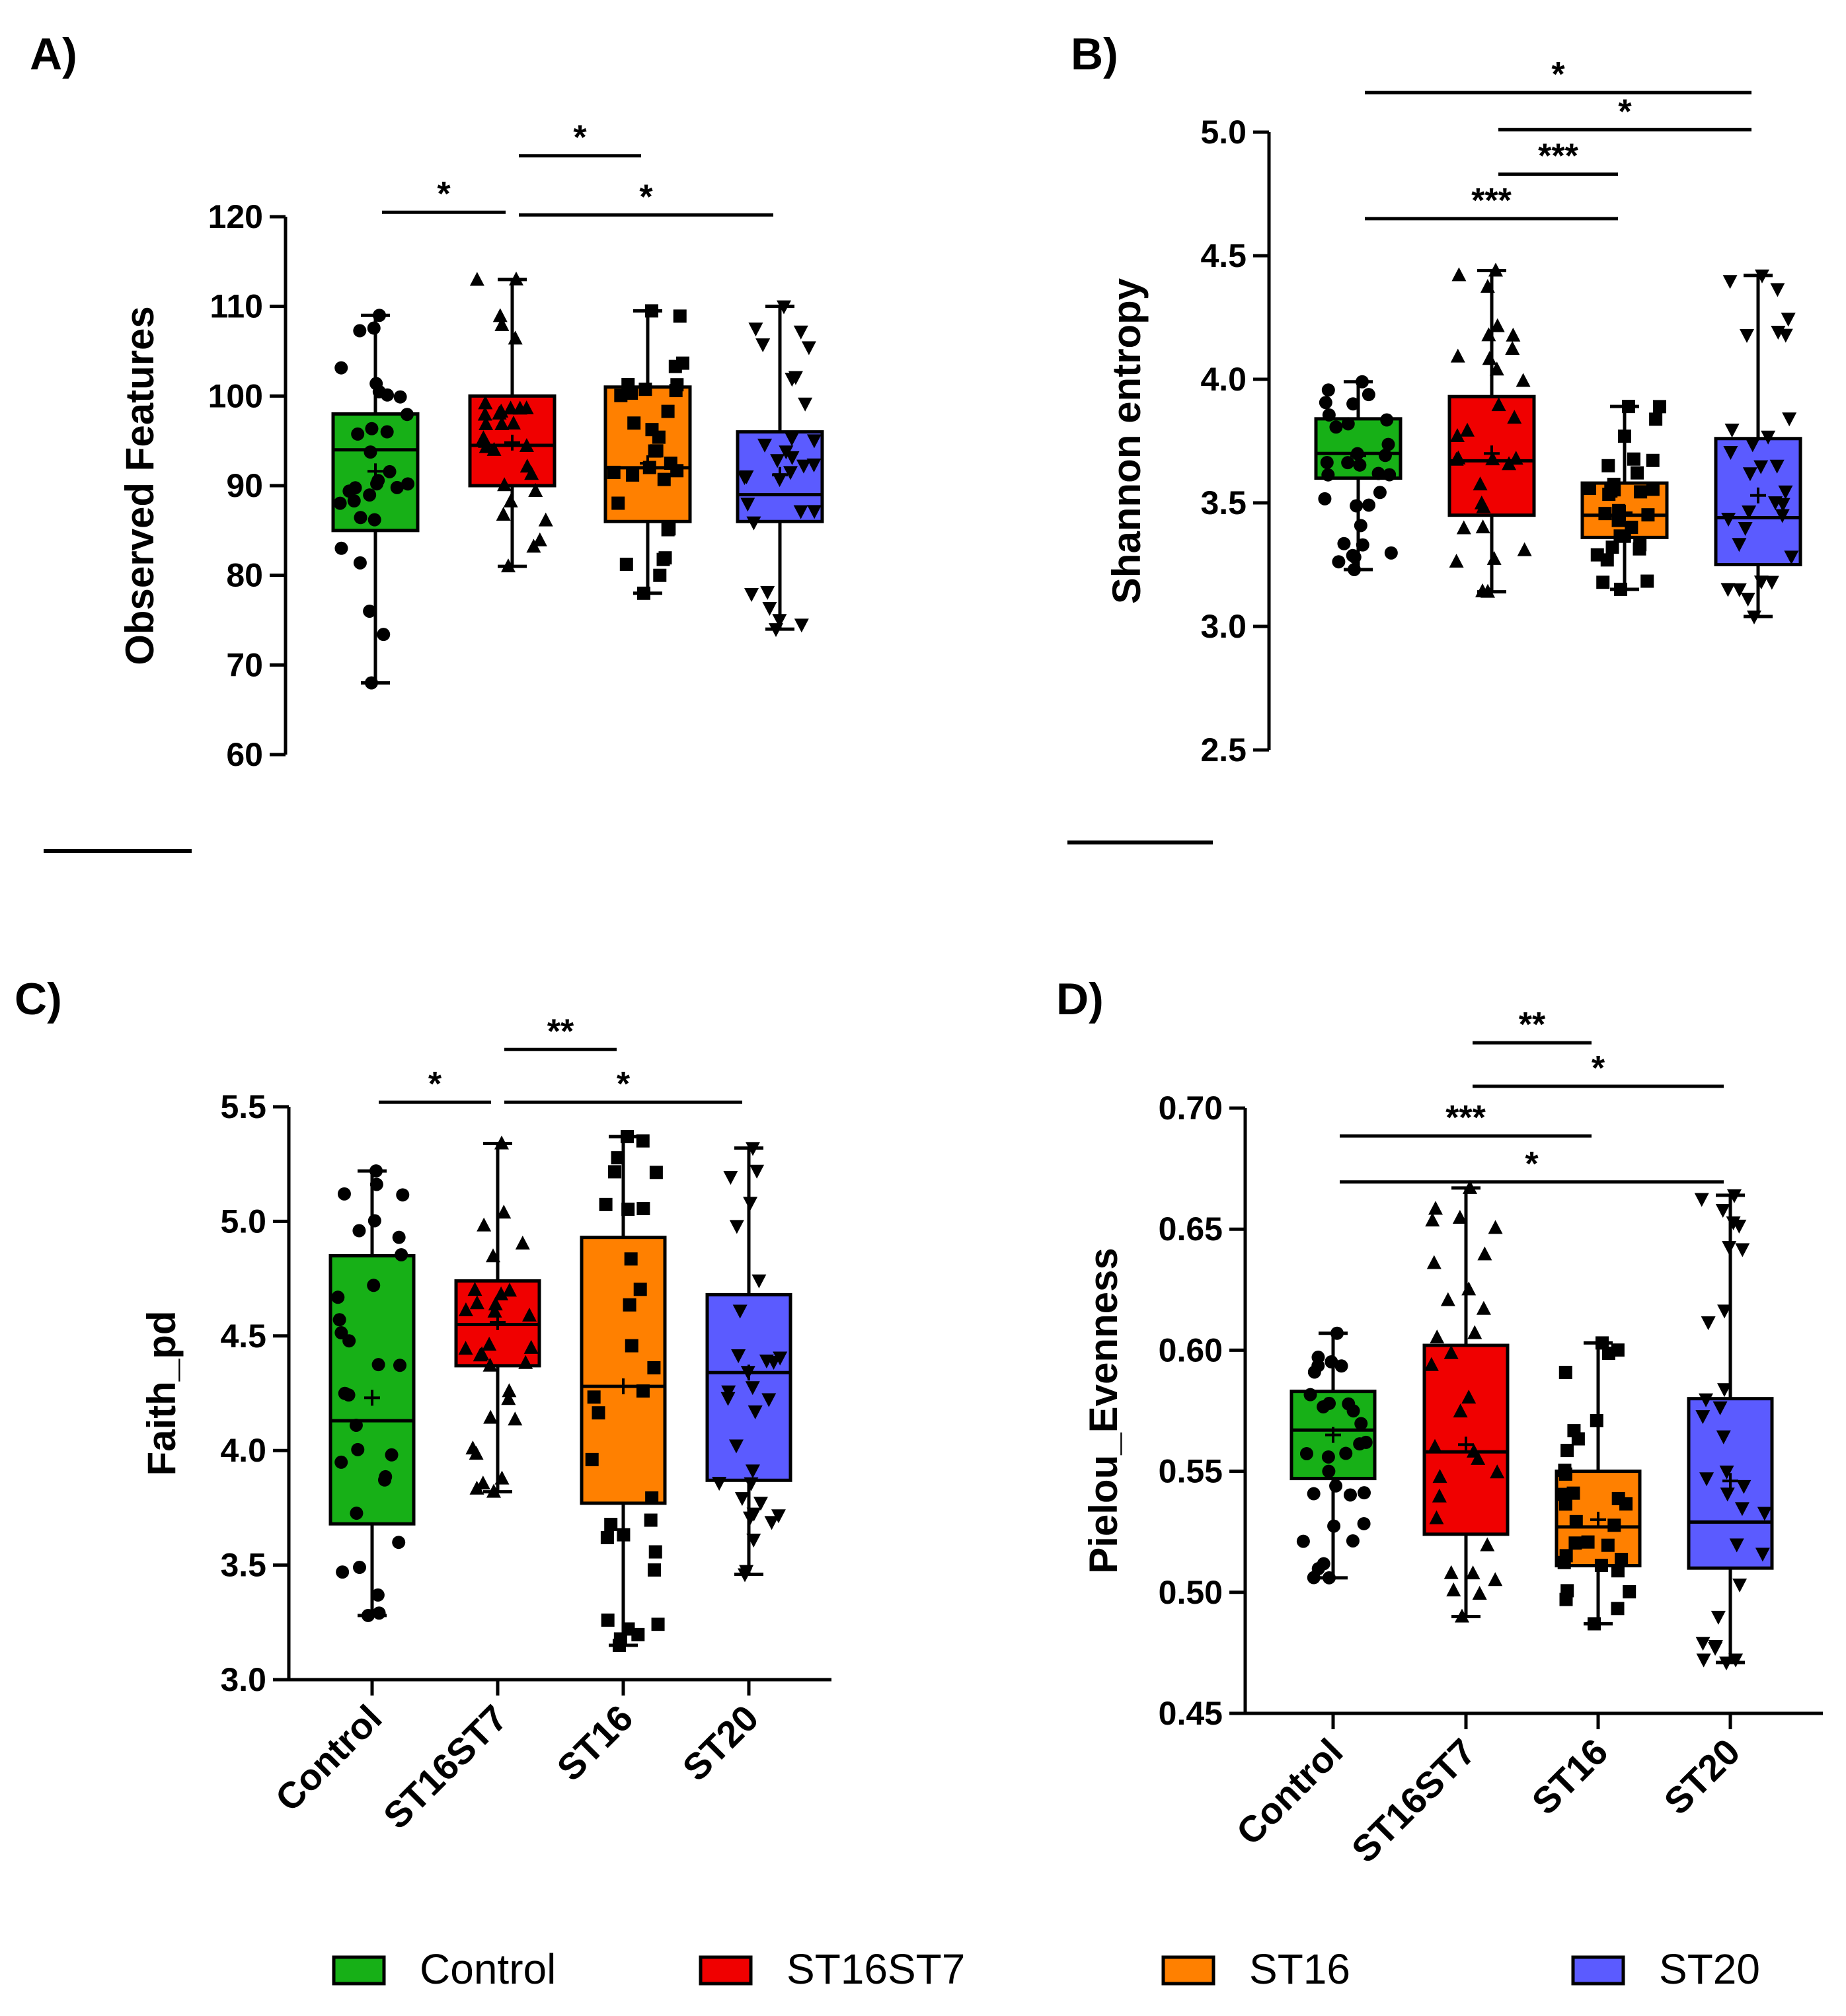 Image resolution: width=1846 pixels, height=2016 pixels. What do you see at coordinates (1466, 1401) in the screenshot?
I see `box-st16st7` at bounding box center [1466, 1401].